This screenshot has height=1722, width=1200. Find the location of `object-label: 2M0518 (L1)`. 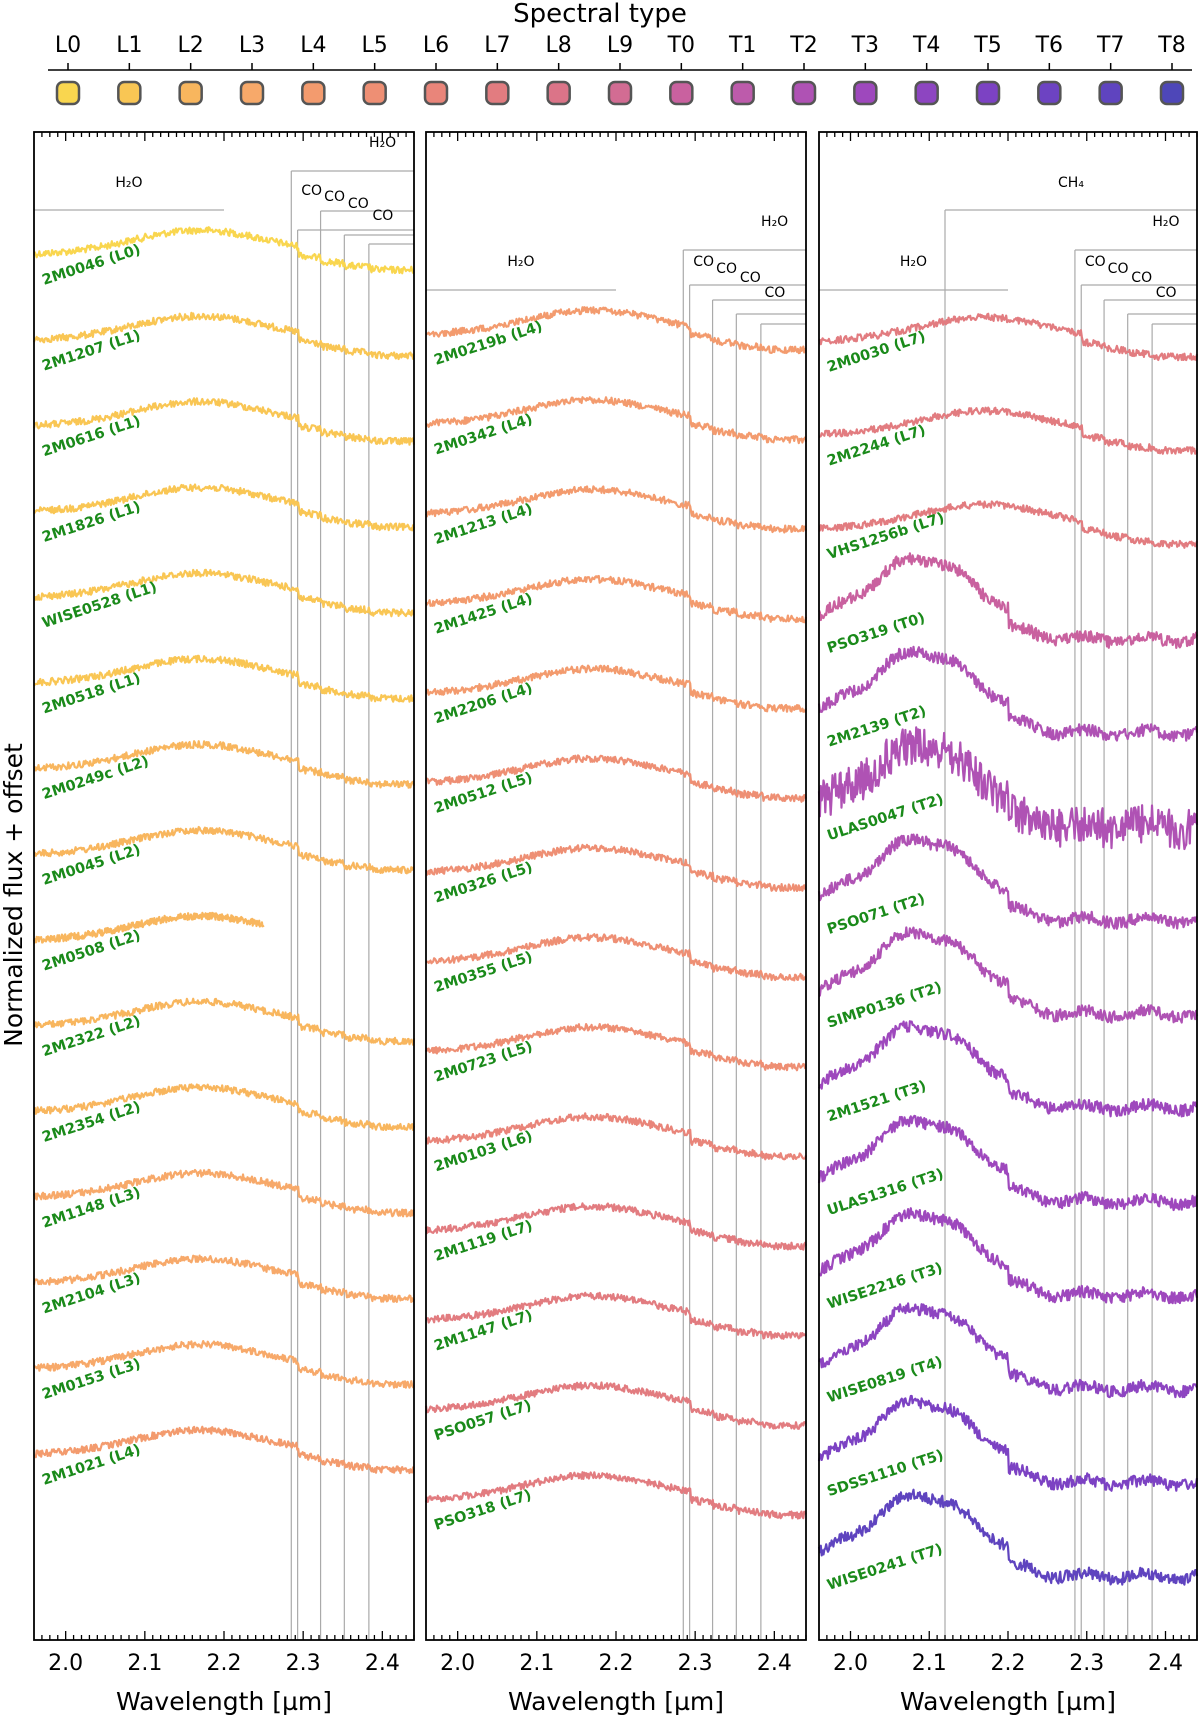

object-label: 2M0518 (L1) is located at coordinates (91, 693).